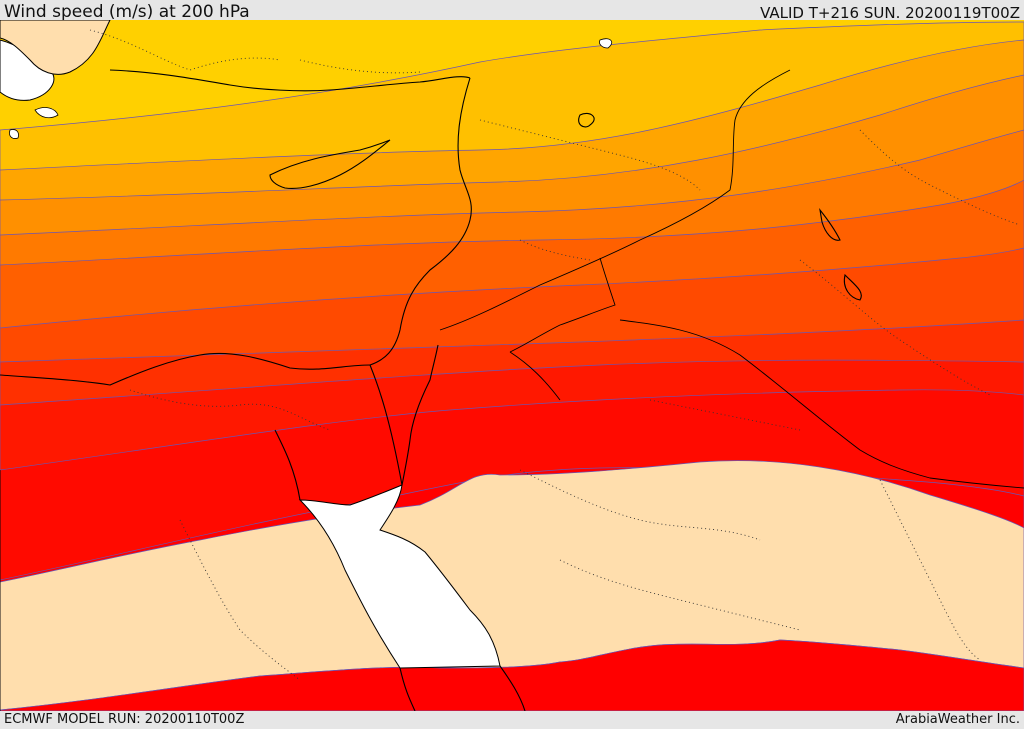 Image resolution: width=1024 pixels, height=729 pixels. What do you see at coordinates (890, 13) in the screenshot?
I see `valid-time: VALID T+216 SUN. 20200119T00Z` at bounding box center [890, 13].